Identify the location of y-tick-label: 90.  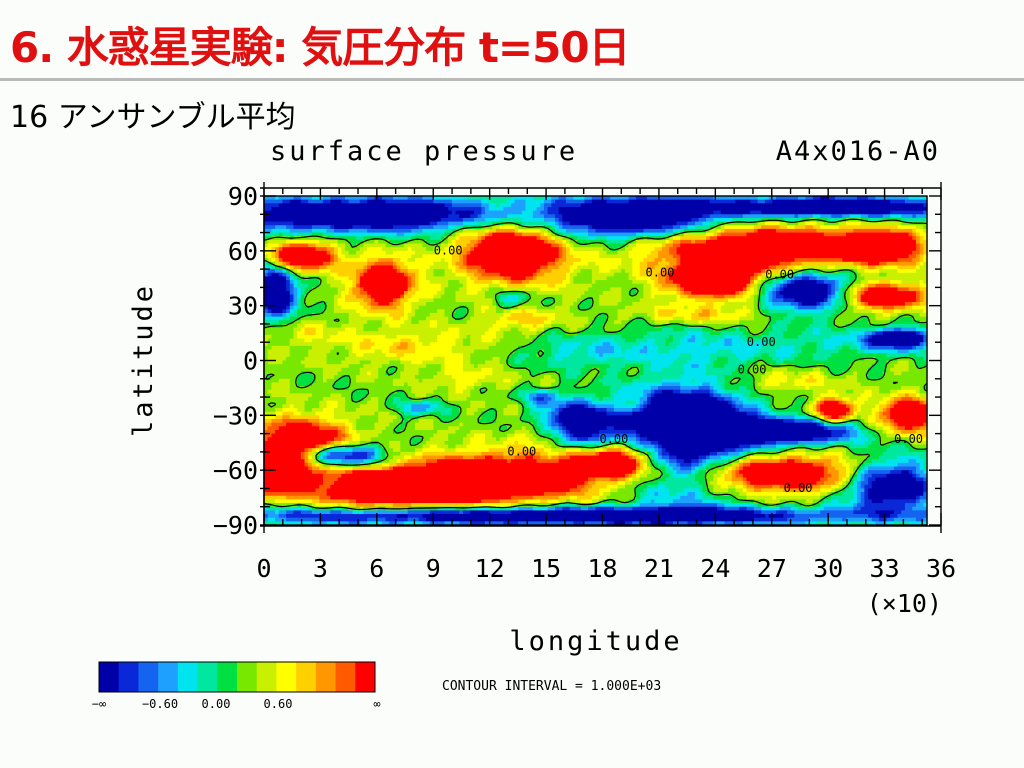
(243, 196).